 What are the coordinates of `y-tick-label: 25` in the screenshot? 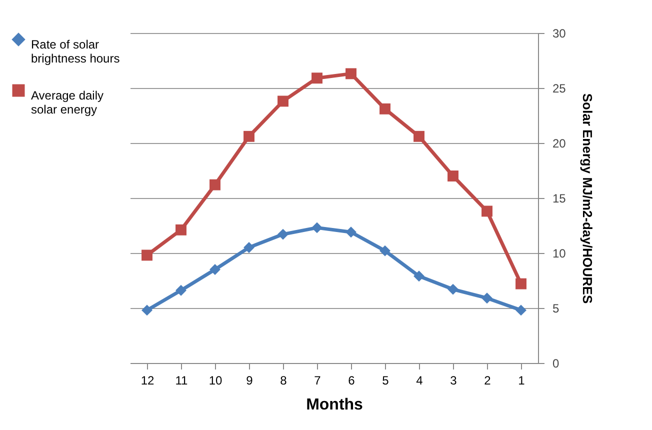 It's located at (559, 89).